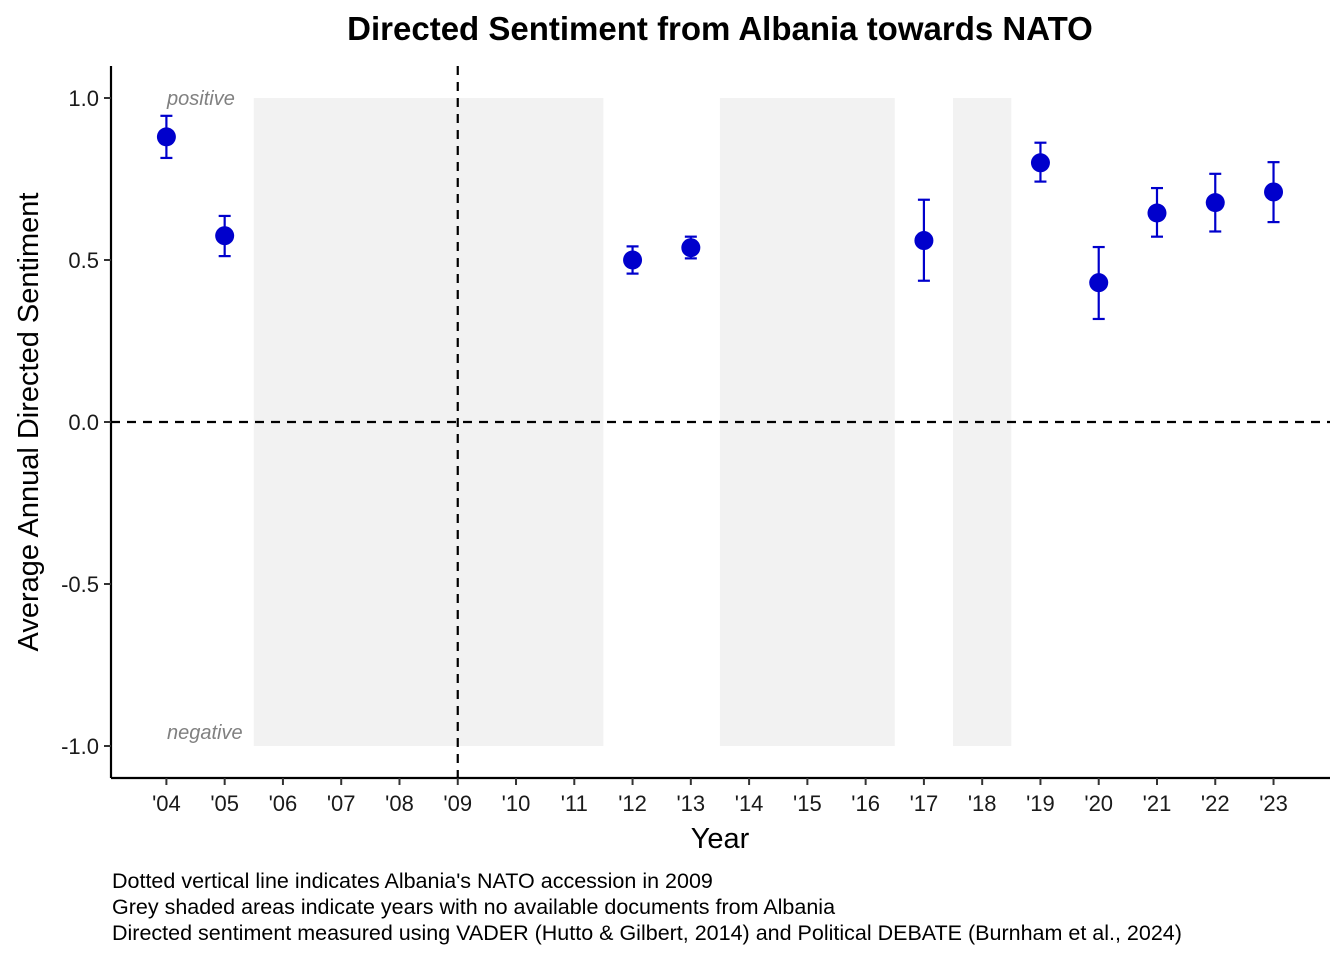 The width and height of the screenshot is (1344, 960). I want to click on x-tick-label: '23, so click(1273, 803).